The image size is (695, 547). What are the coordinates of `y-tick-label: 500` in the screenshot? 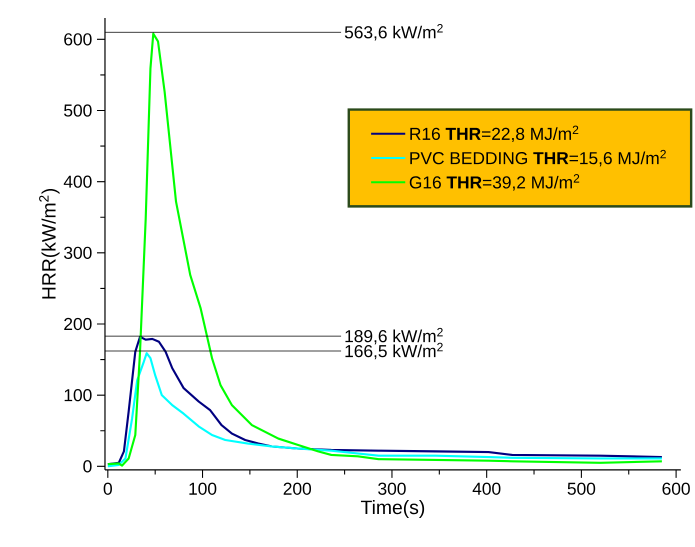 It's located at (78, 110).